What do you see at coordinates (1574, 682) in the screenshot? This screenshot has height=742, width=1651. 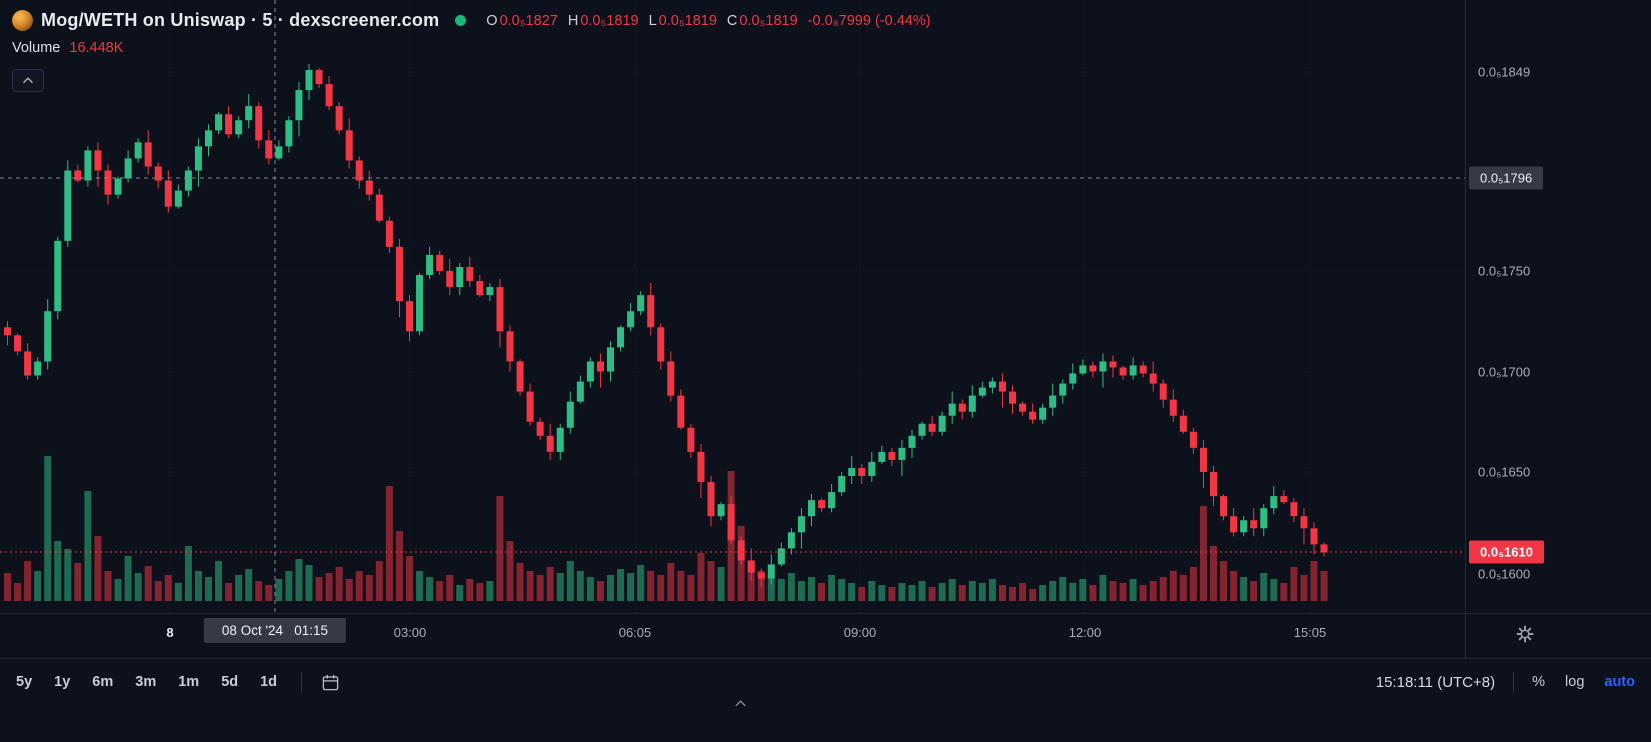 I see `log-scale-button: log` at bounding box center [1574, 682].